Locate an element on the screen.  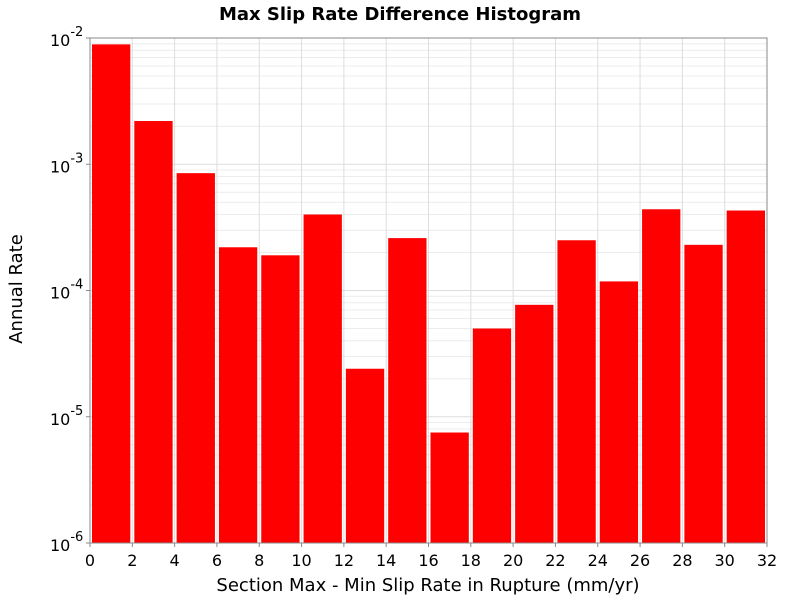
y-tick-label: 10⁻³ is located at coordinates (66, 163).